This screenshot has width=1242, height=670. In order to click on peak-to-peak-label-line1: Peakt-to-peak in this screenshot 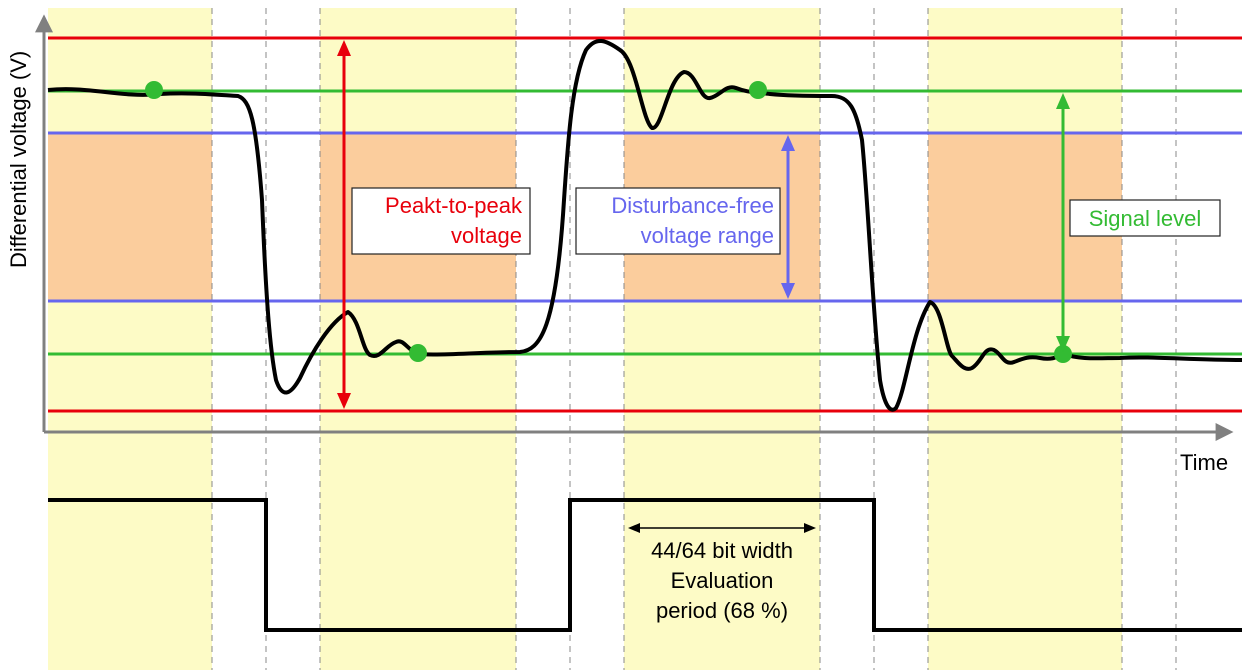, I will do `click(454, 205)`.